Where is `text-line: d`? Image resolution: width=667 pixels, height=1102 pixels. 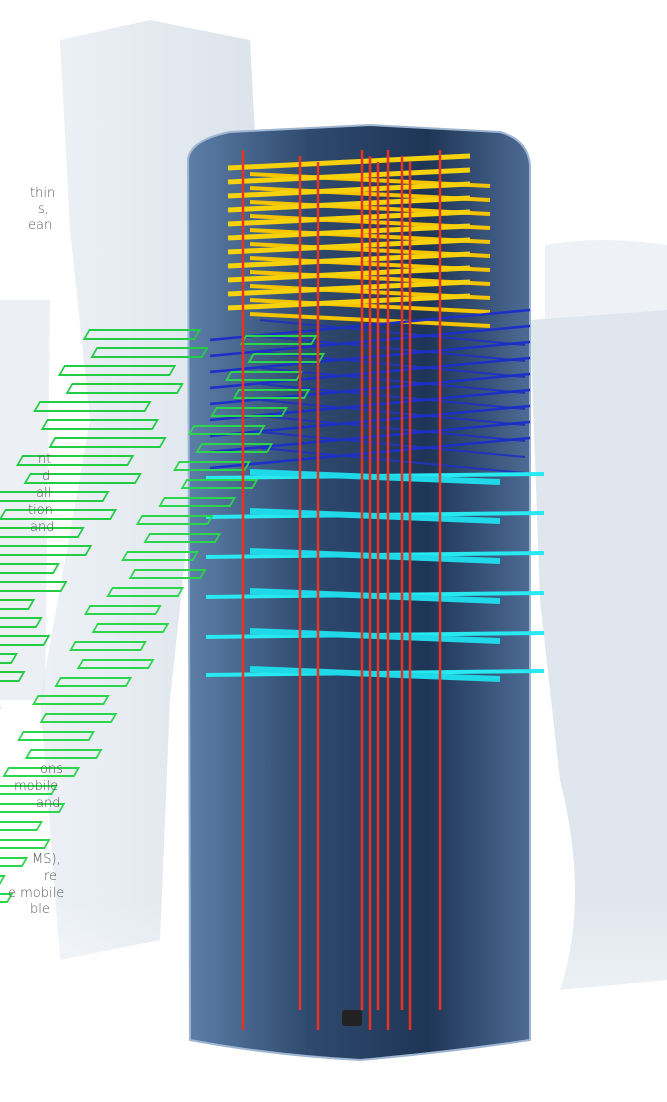
text-line: d is located at coordinates (46, 476).